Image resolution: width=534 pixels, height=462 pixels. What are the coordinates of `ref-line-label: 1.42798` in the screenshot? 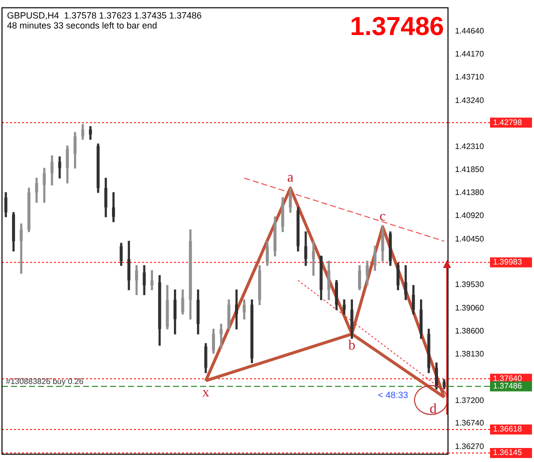 It's located at (507, 122).